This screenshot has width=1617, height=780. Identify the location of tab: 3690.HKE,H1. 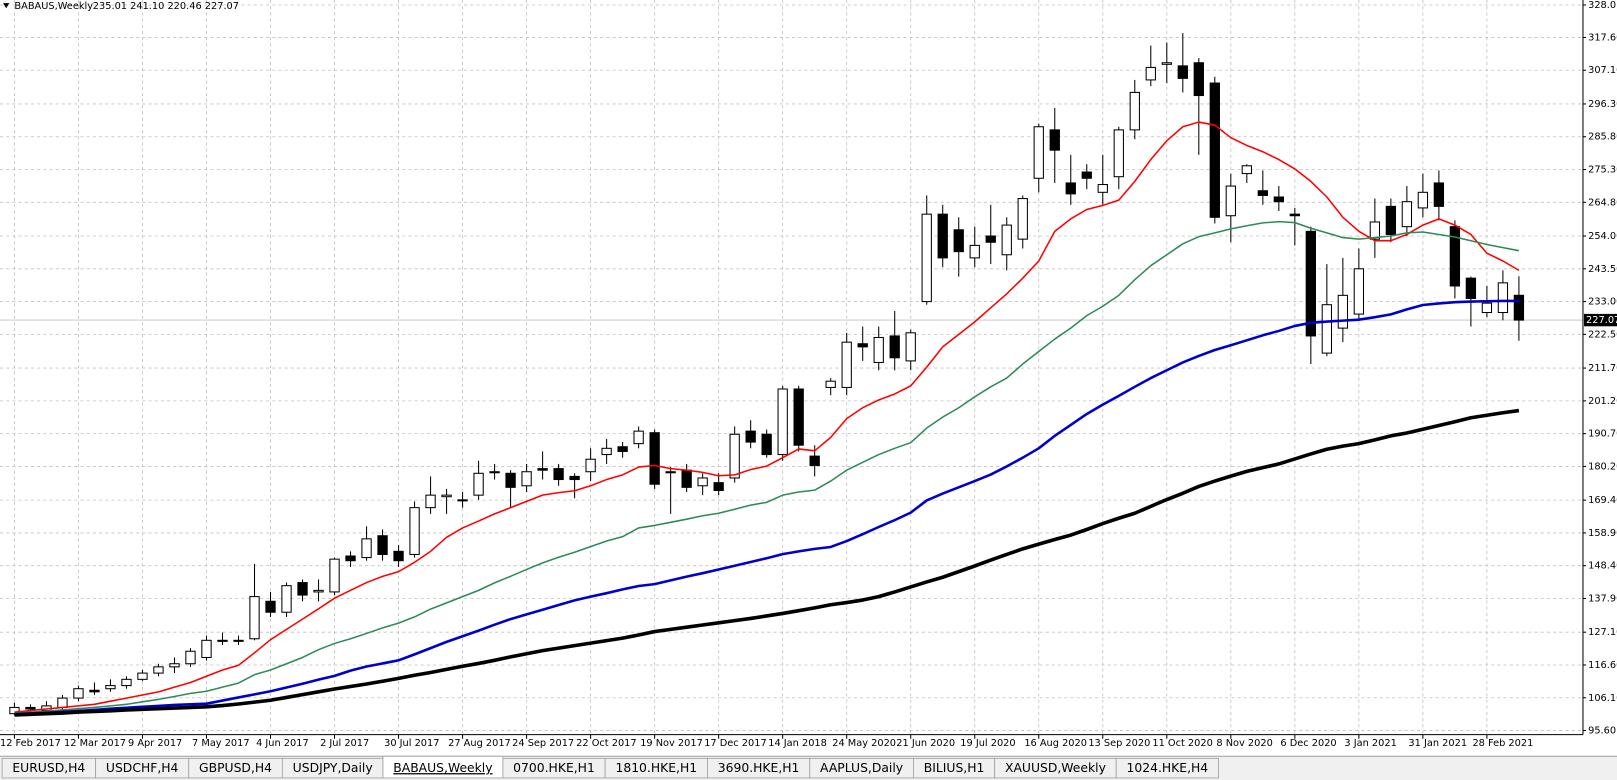
(759, 768).